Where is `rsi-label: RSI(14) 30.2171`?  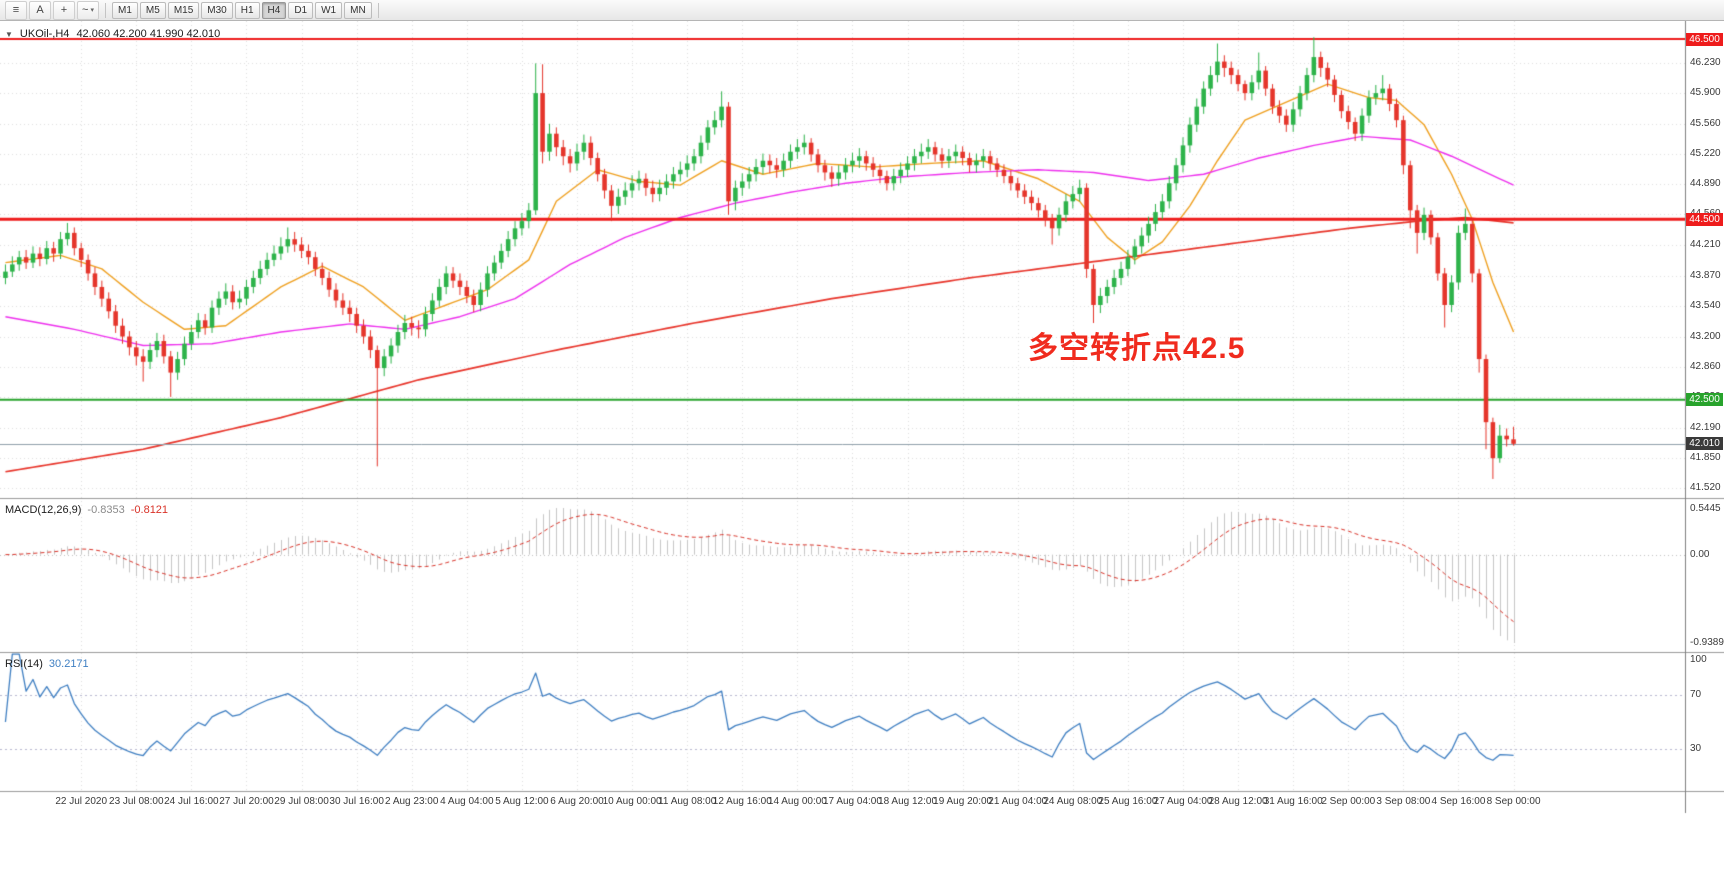 rsi-label: RSI(14) 30.2171 is located at coordinates (47, 664).